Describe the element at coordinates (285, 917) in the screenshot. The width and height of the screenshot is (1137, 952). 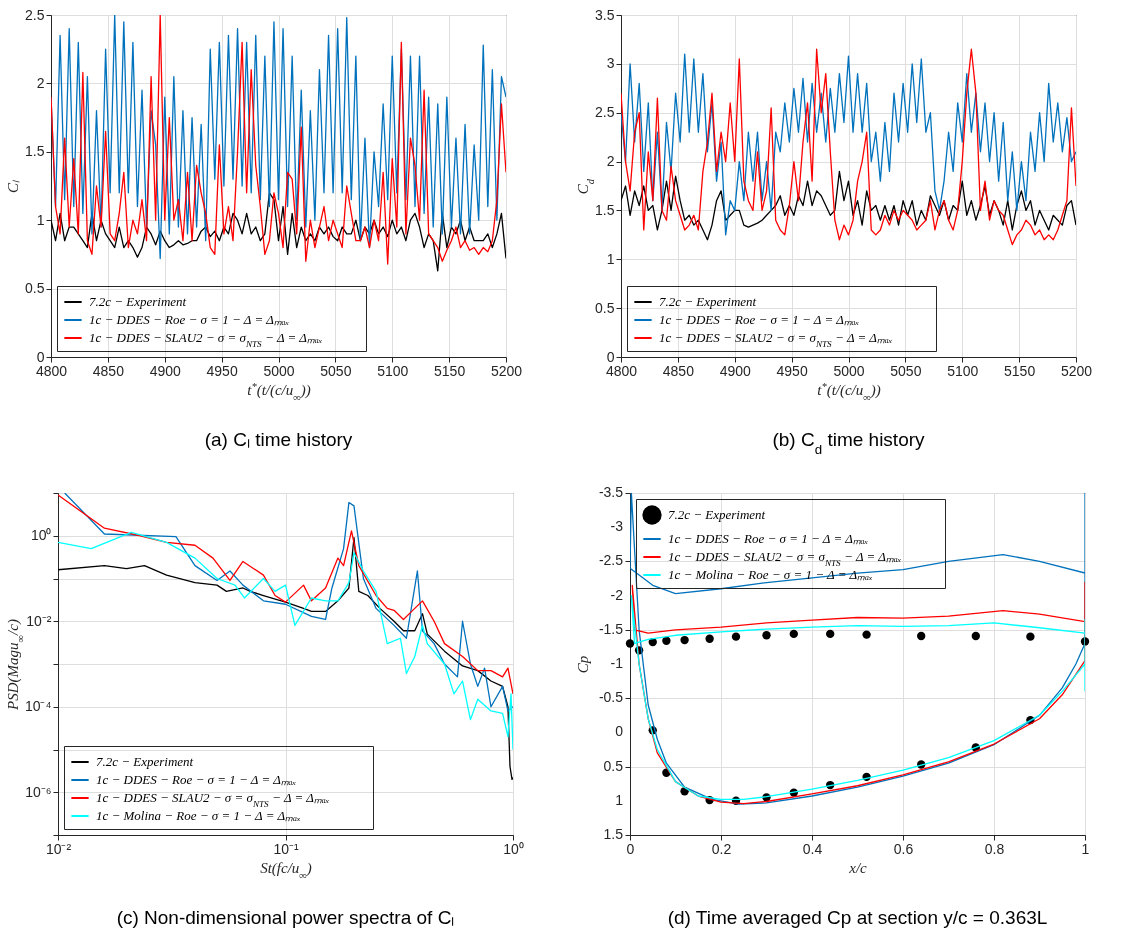
I see `text: (c) Non-dimensional power spectra of Cₗ` at that location.